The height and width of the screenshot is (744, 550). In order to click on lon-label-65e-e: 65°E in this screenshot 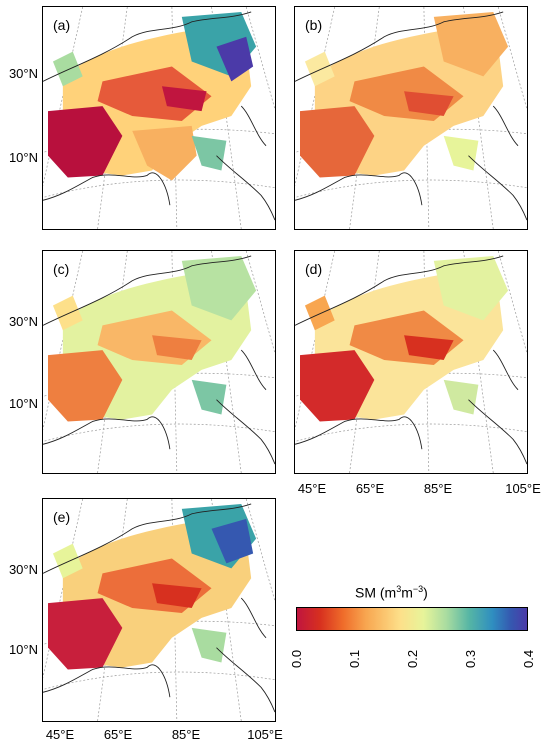, I will do `click(118, 734)`.